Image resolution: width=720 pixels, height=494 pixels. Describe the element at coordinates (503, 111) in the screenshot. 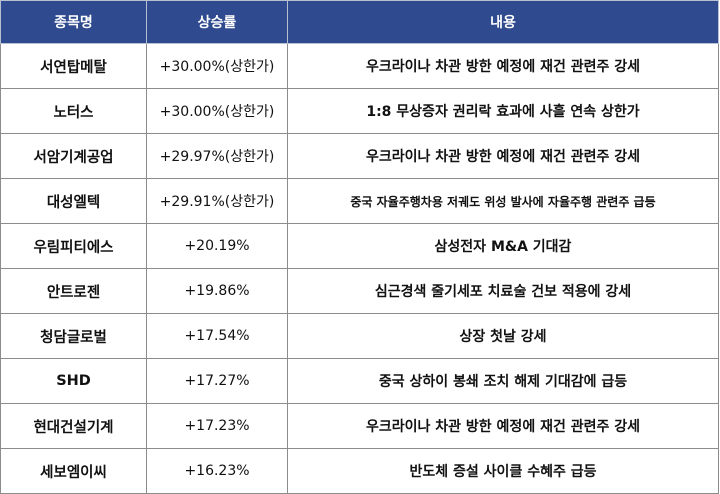

I see `content-cell: 1:8 무상증자 권리락 효과에 사흘 연속 상한가` at that location.